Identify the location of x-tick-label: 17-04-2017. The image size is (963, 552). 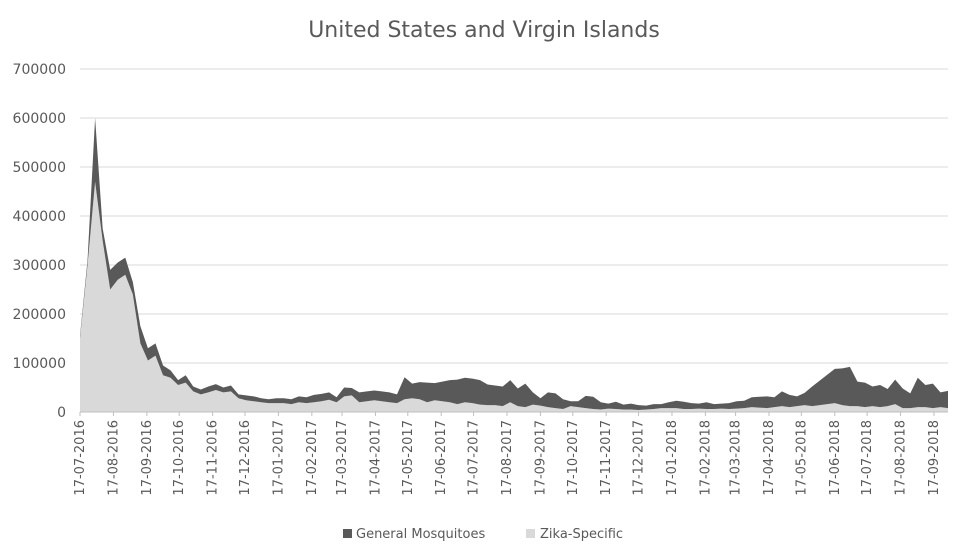
(375, 458).